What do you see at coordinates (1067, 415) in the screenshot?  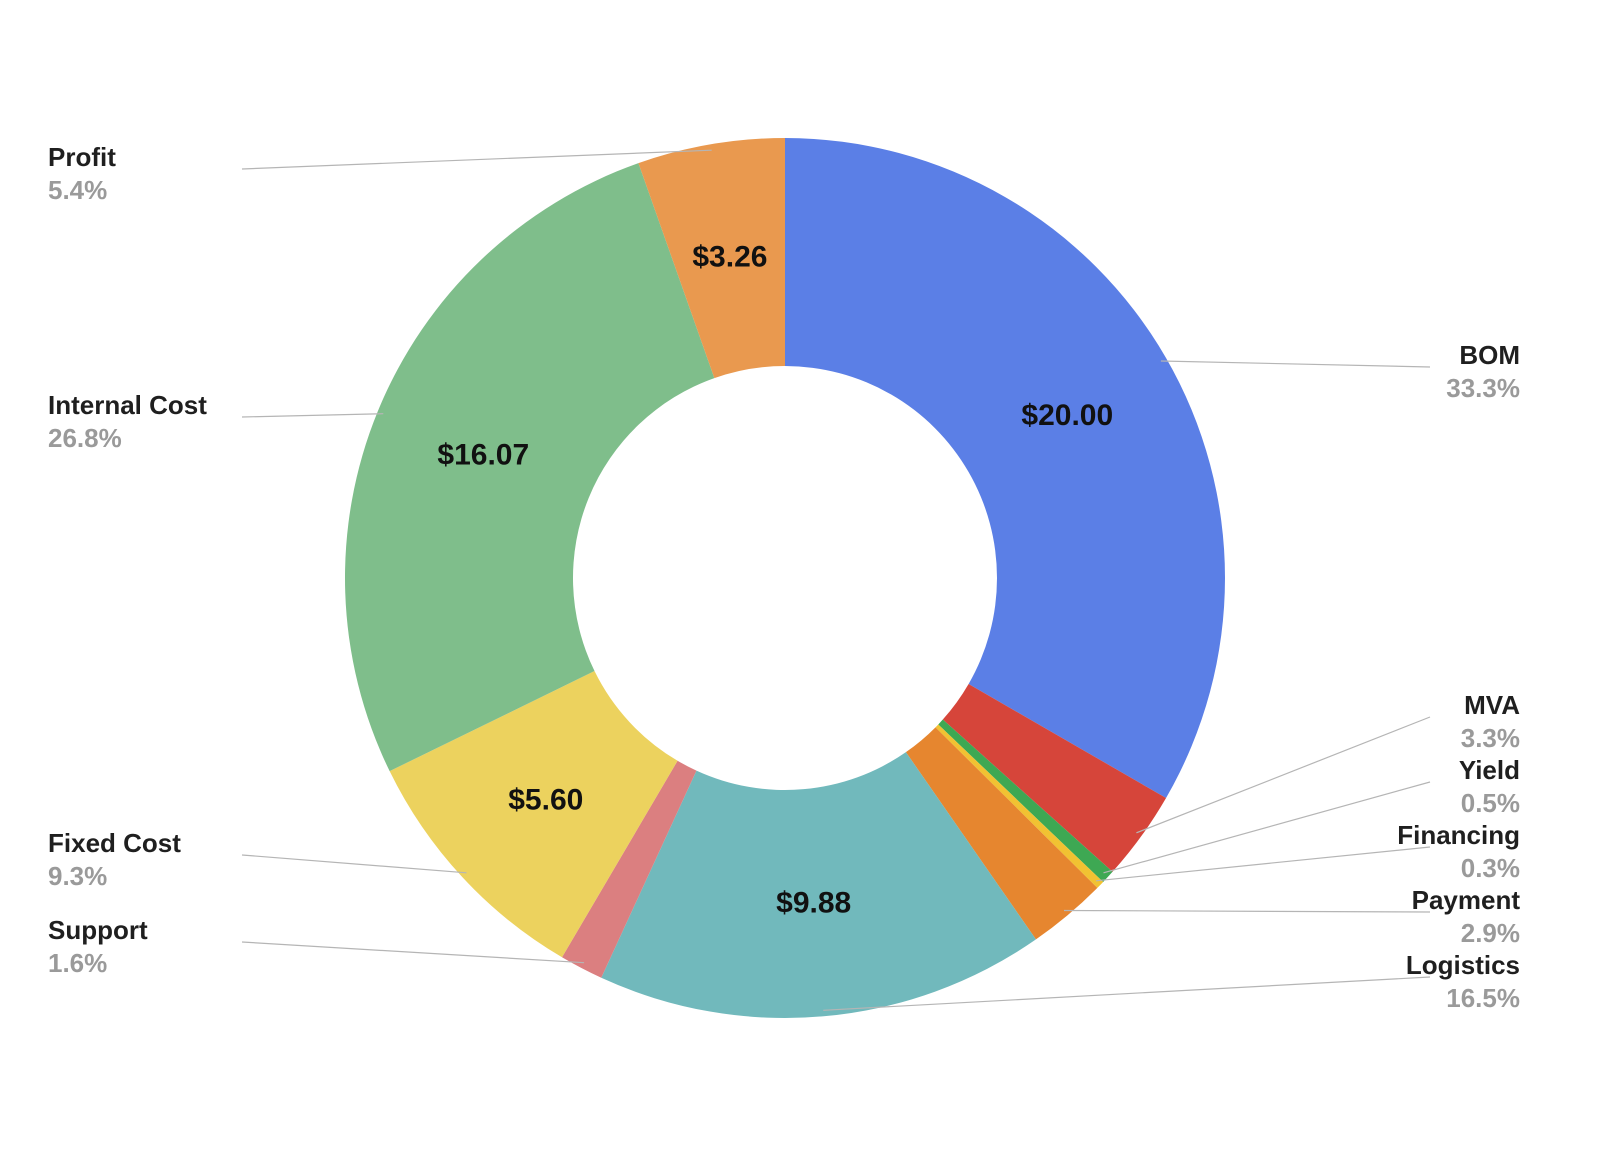 I see `slice-value-bom: $20.00` at bounding box center [1067, 415].